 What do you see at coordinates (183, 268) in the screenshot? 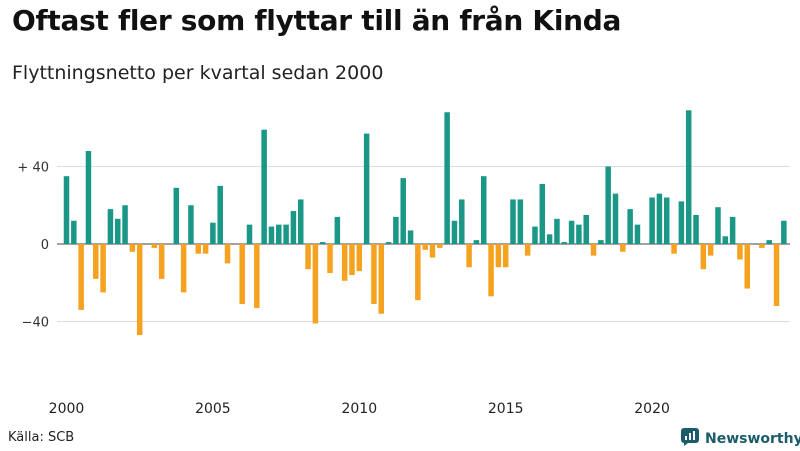
I see `bar-2004-q1` at bounding box center [183, 268].